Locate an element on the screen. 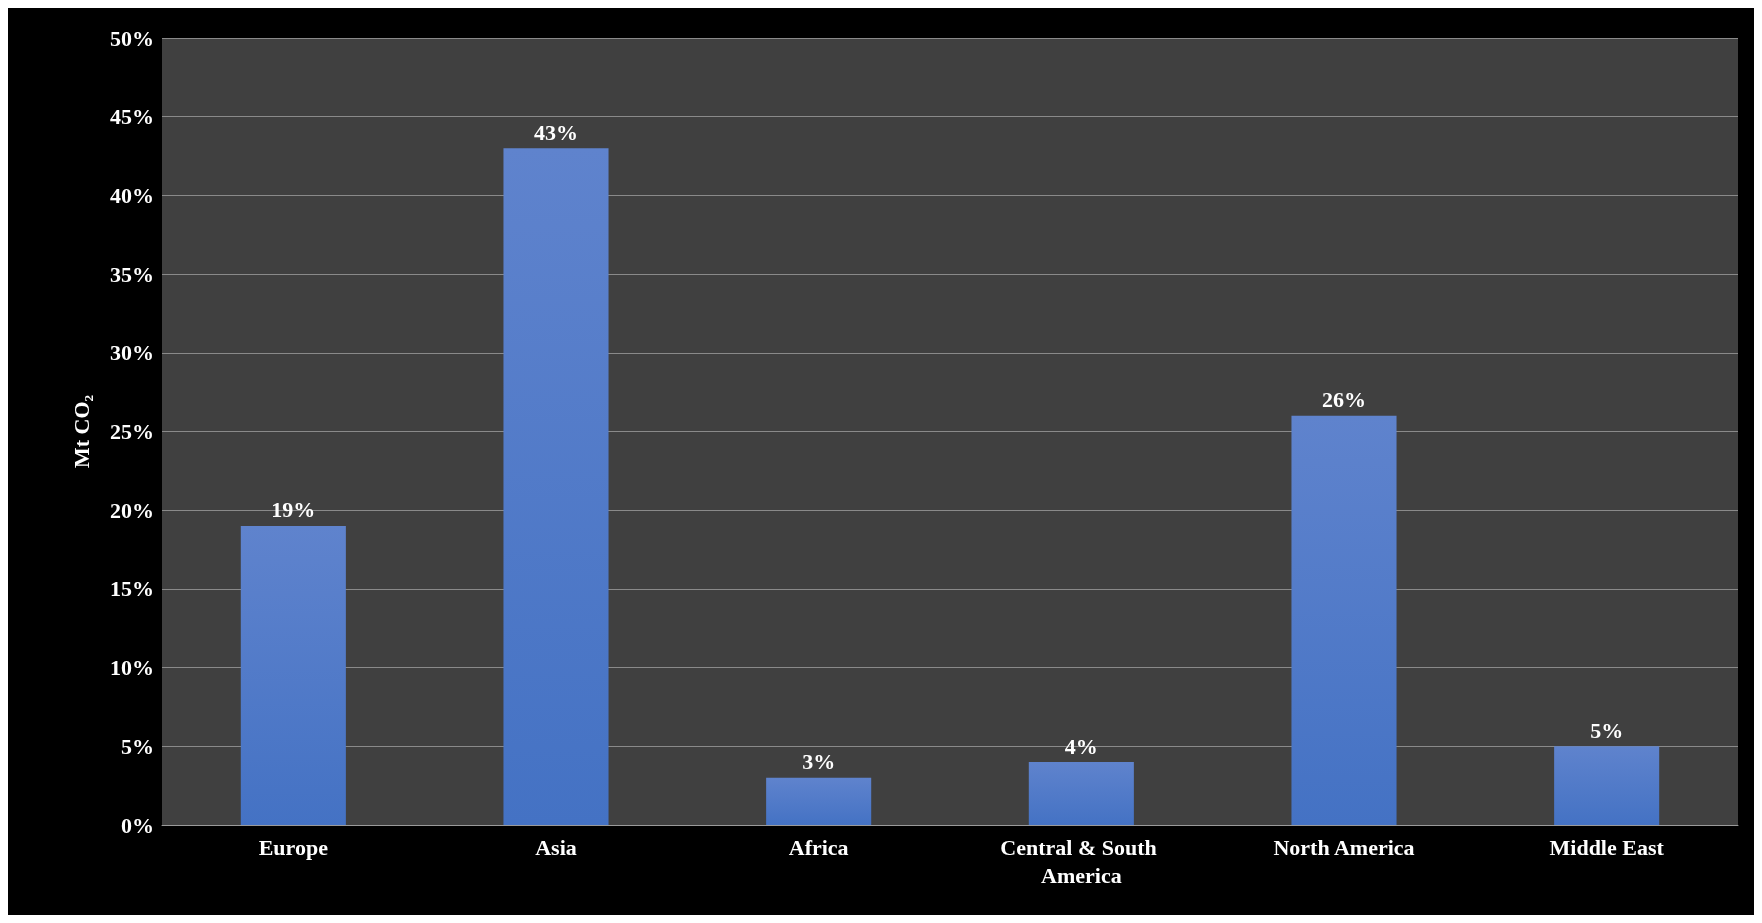 This screenshot has height=923, width=1762. y-tick-label: 25% is located at coordinates (132, 431).